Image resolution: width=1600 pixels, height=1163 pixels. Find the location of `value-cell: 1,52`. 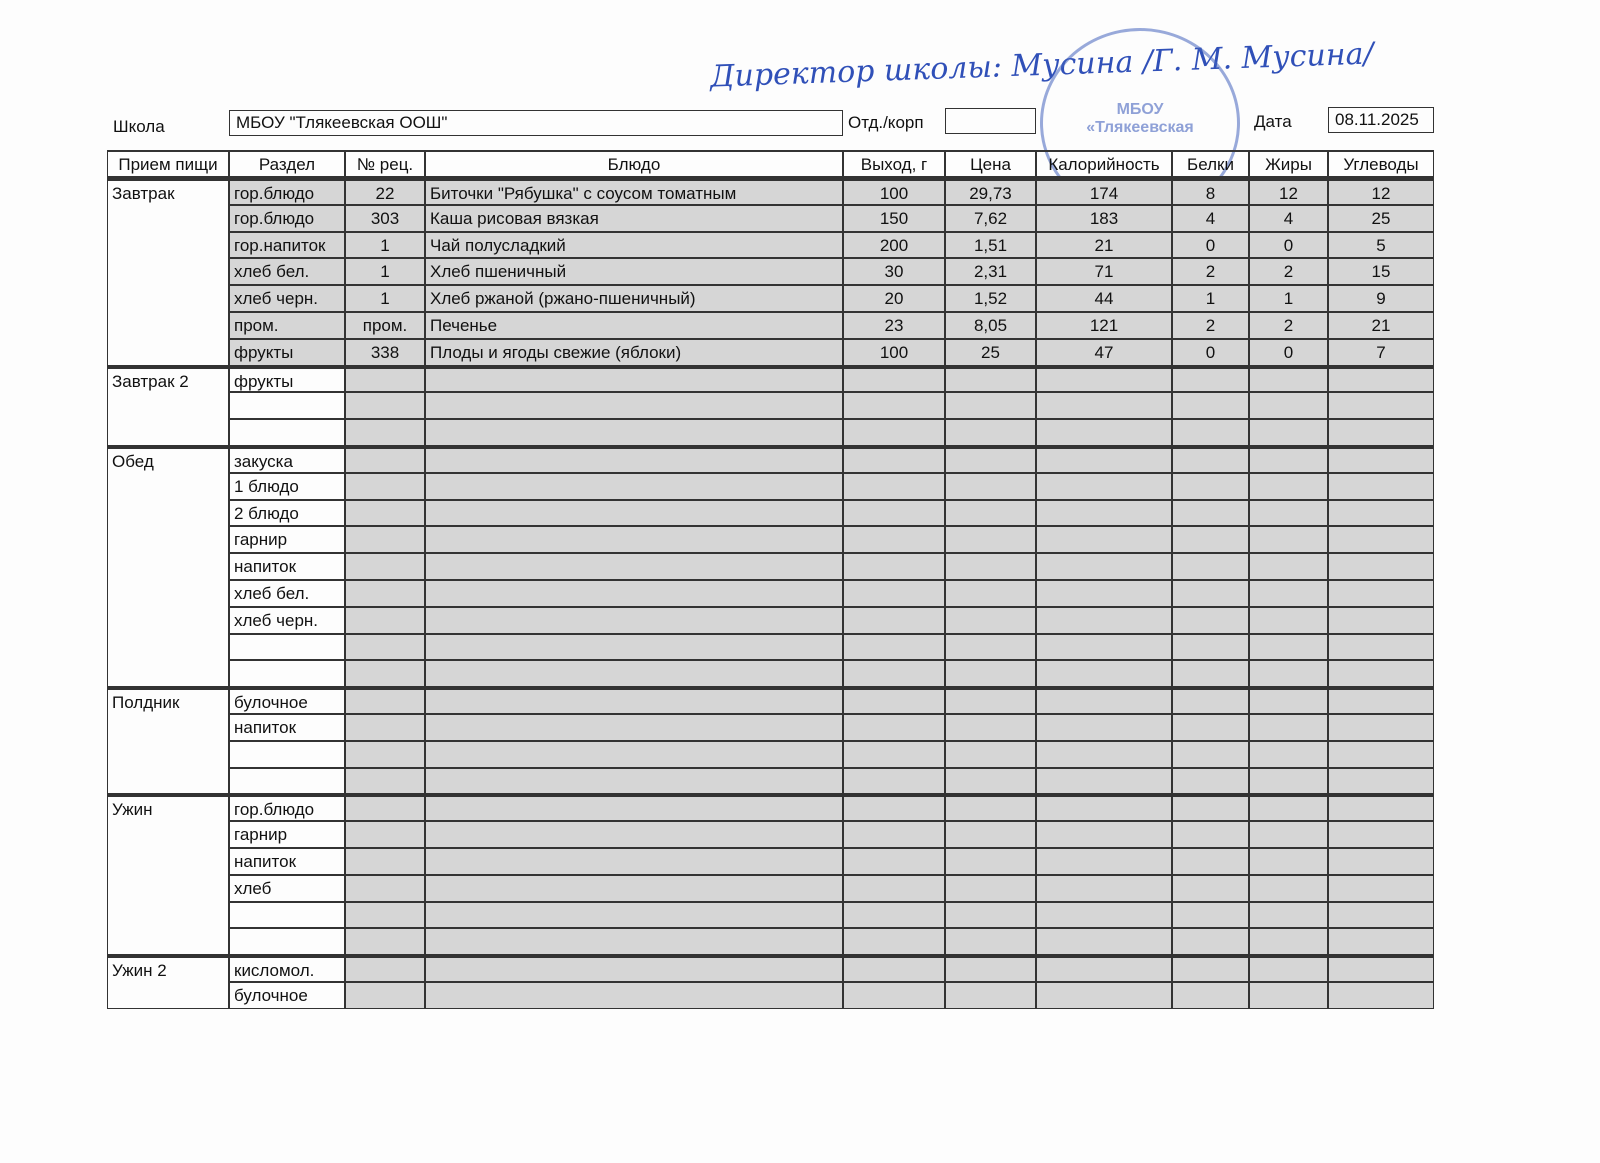

value-cell: 1,52 is located at coordinates (990, 298).